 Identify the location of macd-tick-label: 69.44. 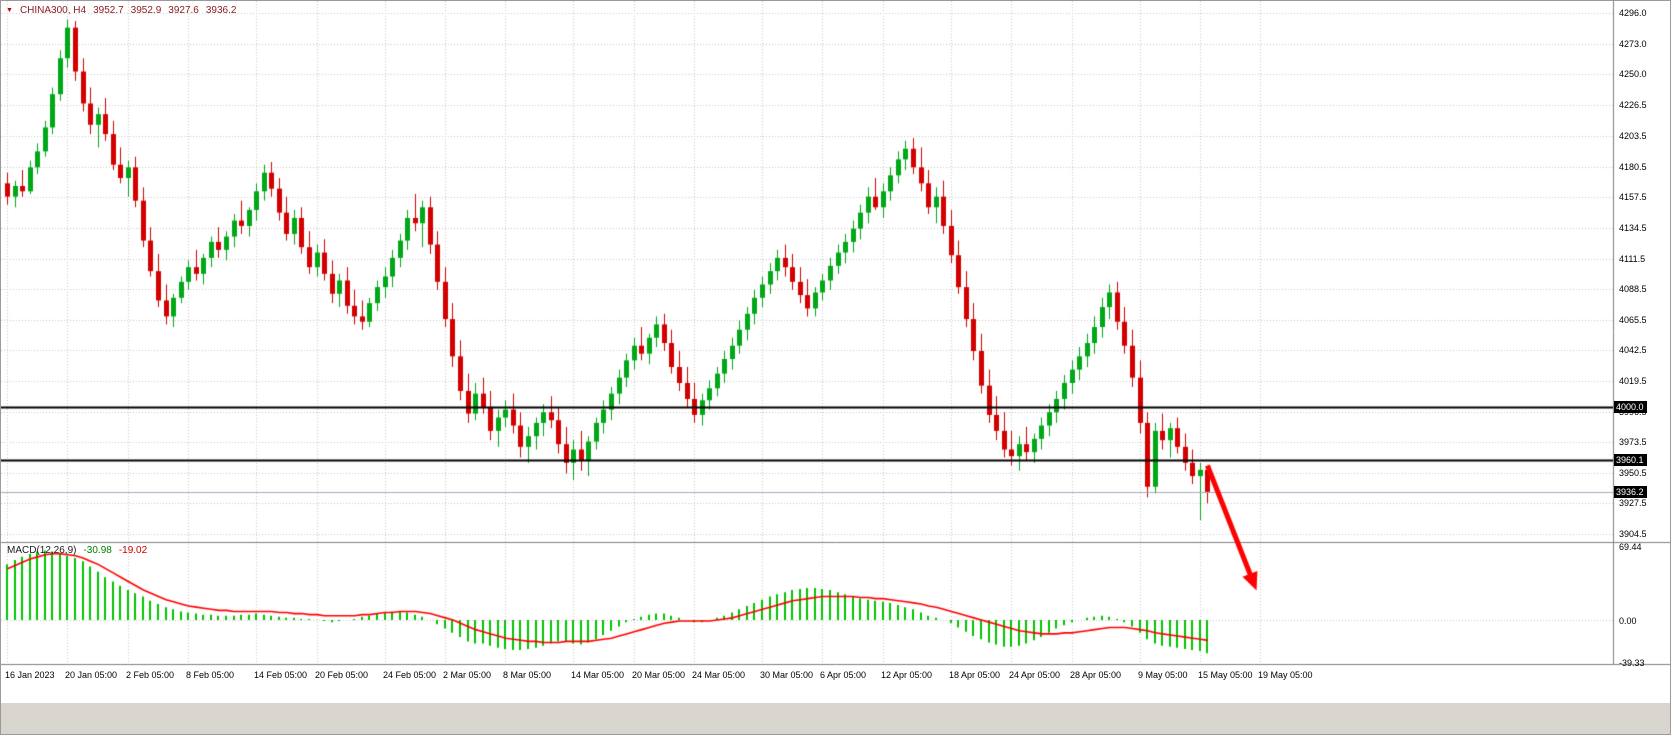
(1630, 547).